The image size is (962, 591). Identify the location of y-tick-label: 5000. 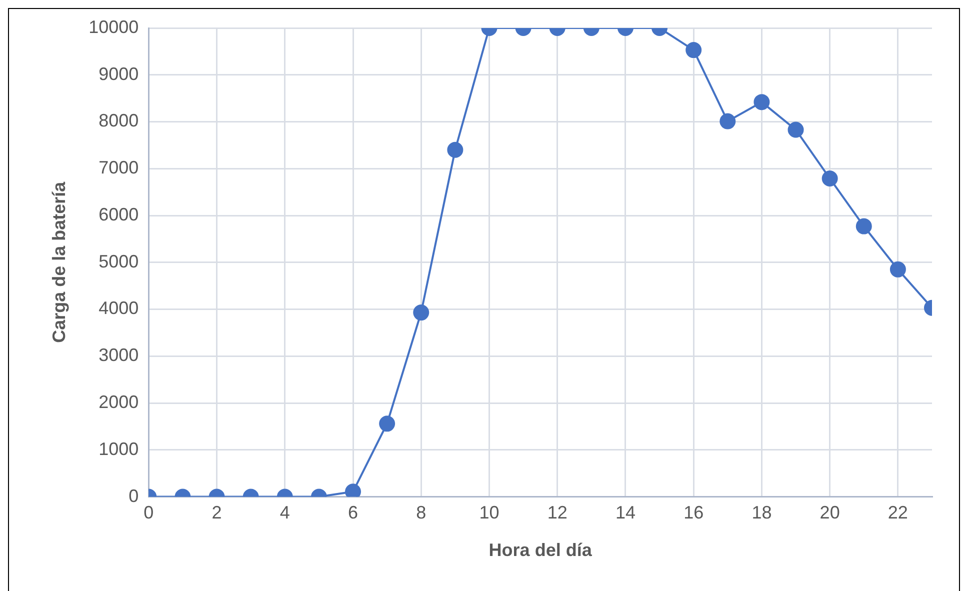
(118, 261).